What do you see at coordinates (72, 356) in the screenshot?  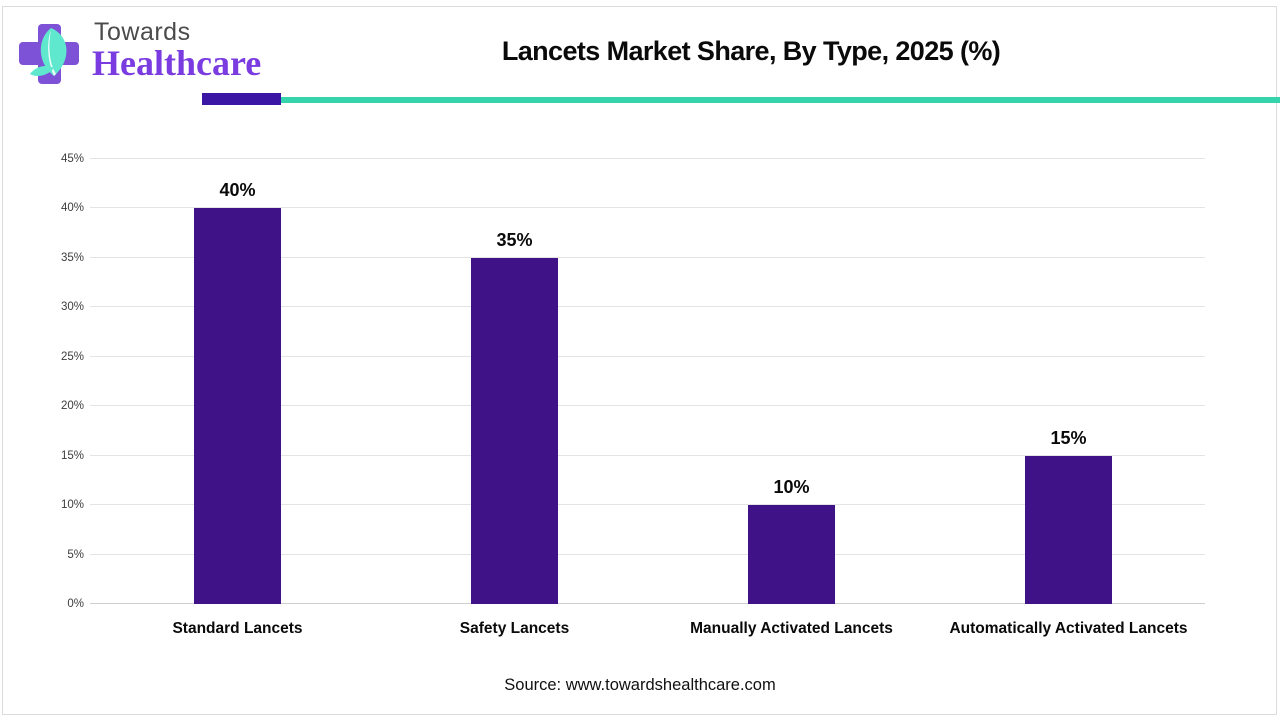 I see `y-tick-label: 25%` at bounding box center [72, 356].